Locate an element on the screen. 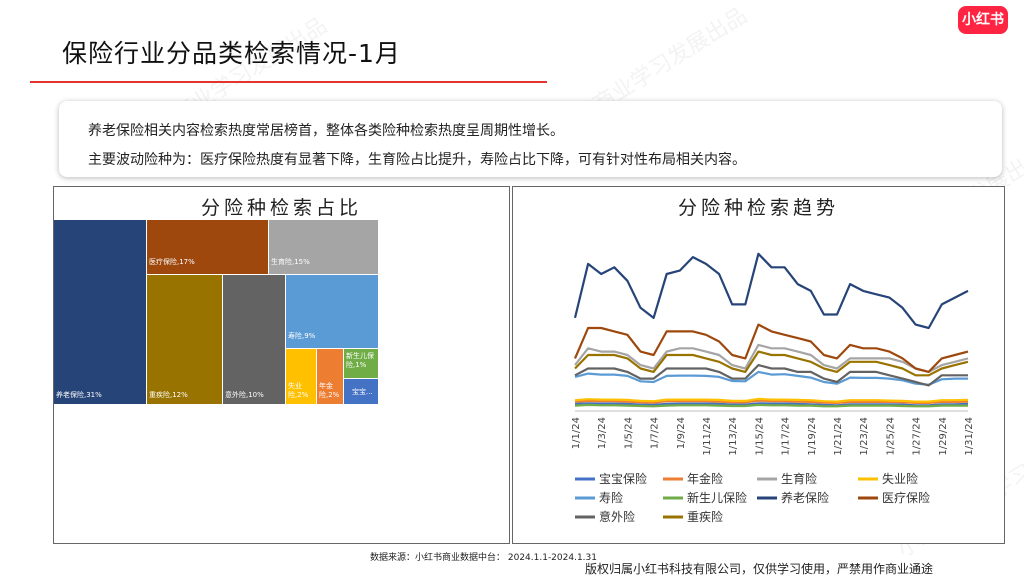 The width and height of the screenshot is (1024, 576). legend-label: 年金险 is located at coordinates (705, 478).